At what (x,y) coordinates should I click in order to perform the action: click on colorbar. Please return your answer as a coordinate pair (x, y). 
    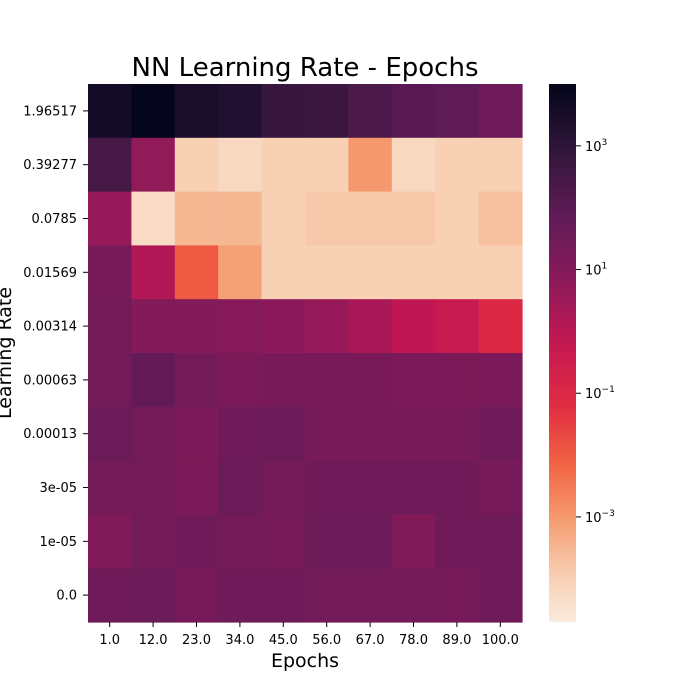
    Looking at the image, I should click on (562, 353).